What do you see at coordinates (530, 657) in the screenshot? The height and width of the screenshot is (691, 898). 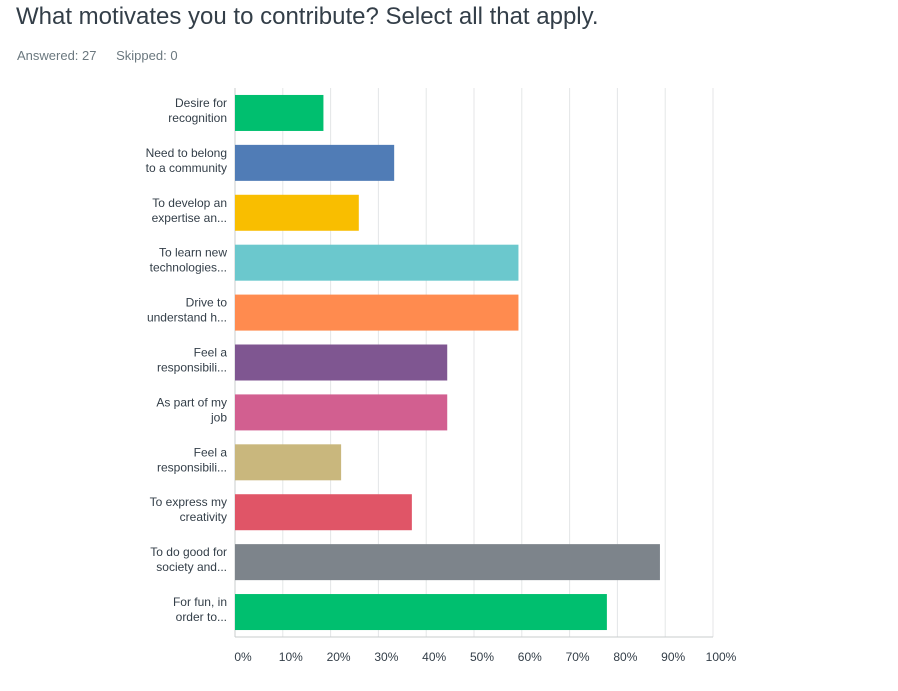 I see `x-tick-label: 60%` at bounding box center [530, 657].